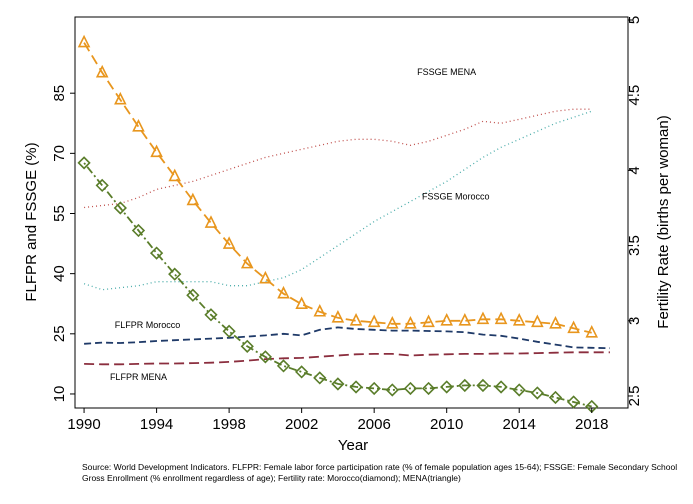 The height and width of the screenshot is (504, 693). I want to click on x-tick-label: 1998, so click(228, 424).